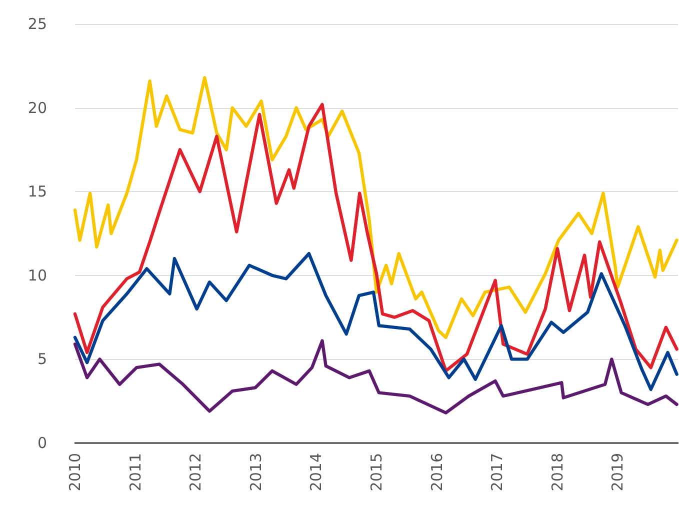  Describe the element at coordinates (135, 472) in the screenshot. I see `x-tick-label: 2011` at that location.